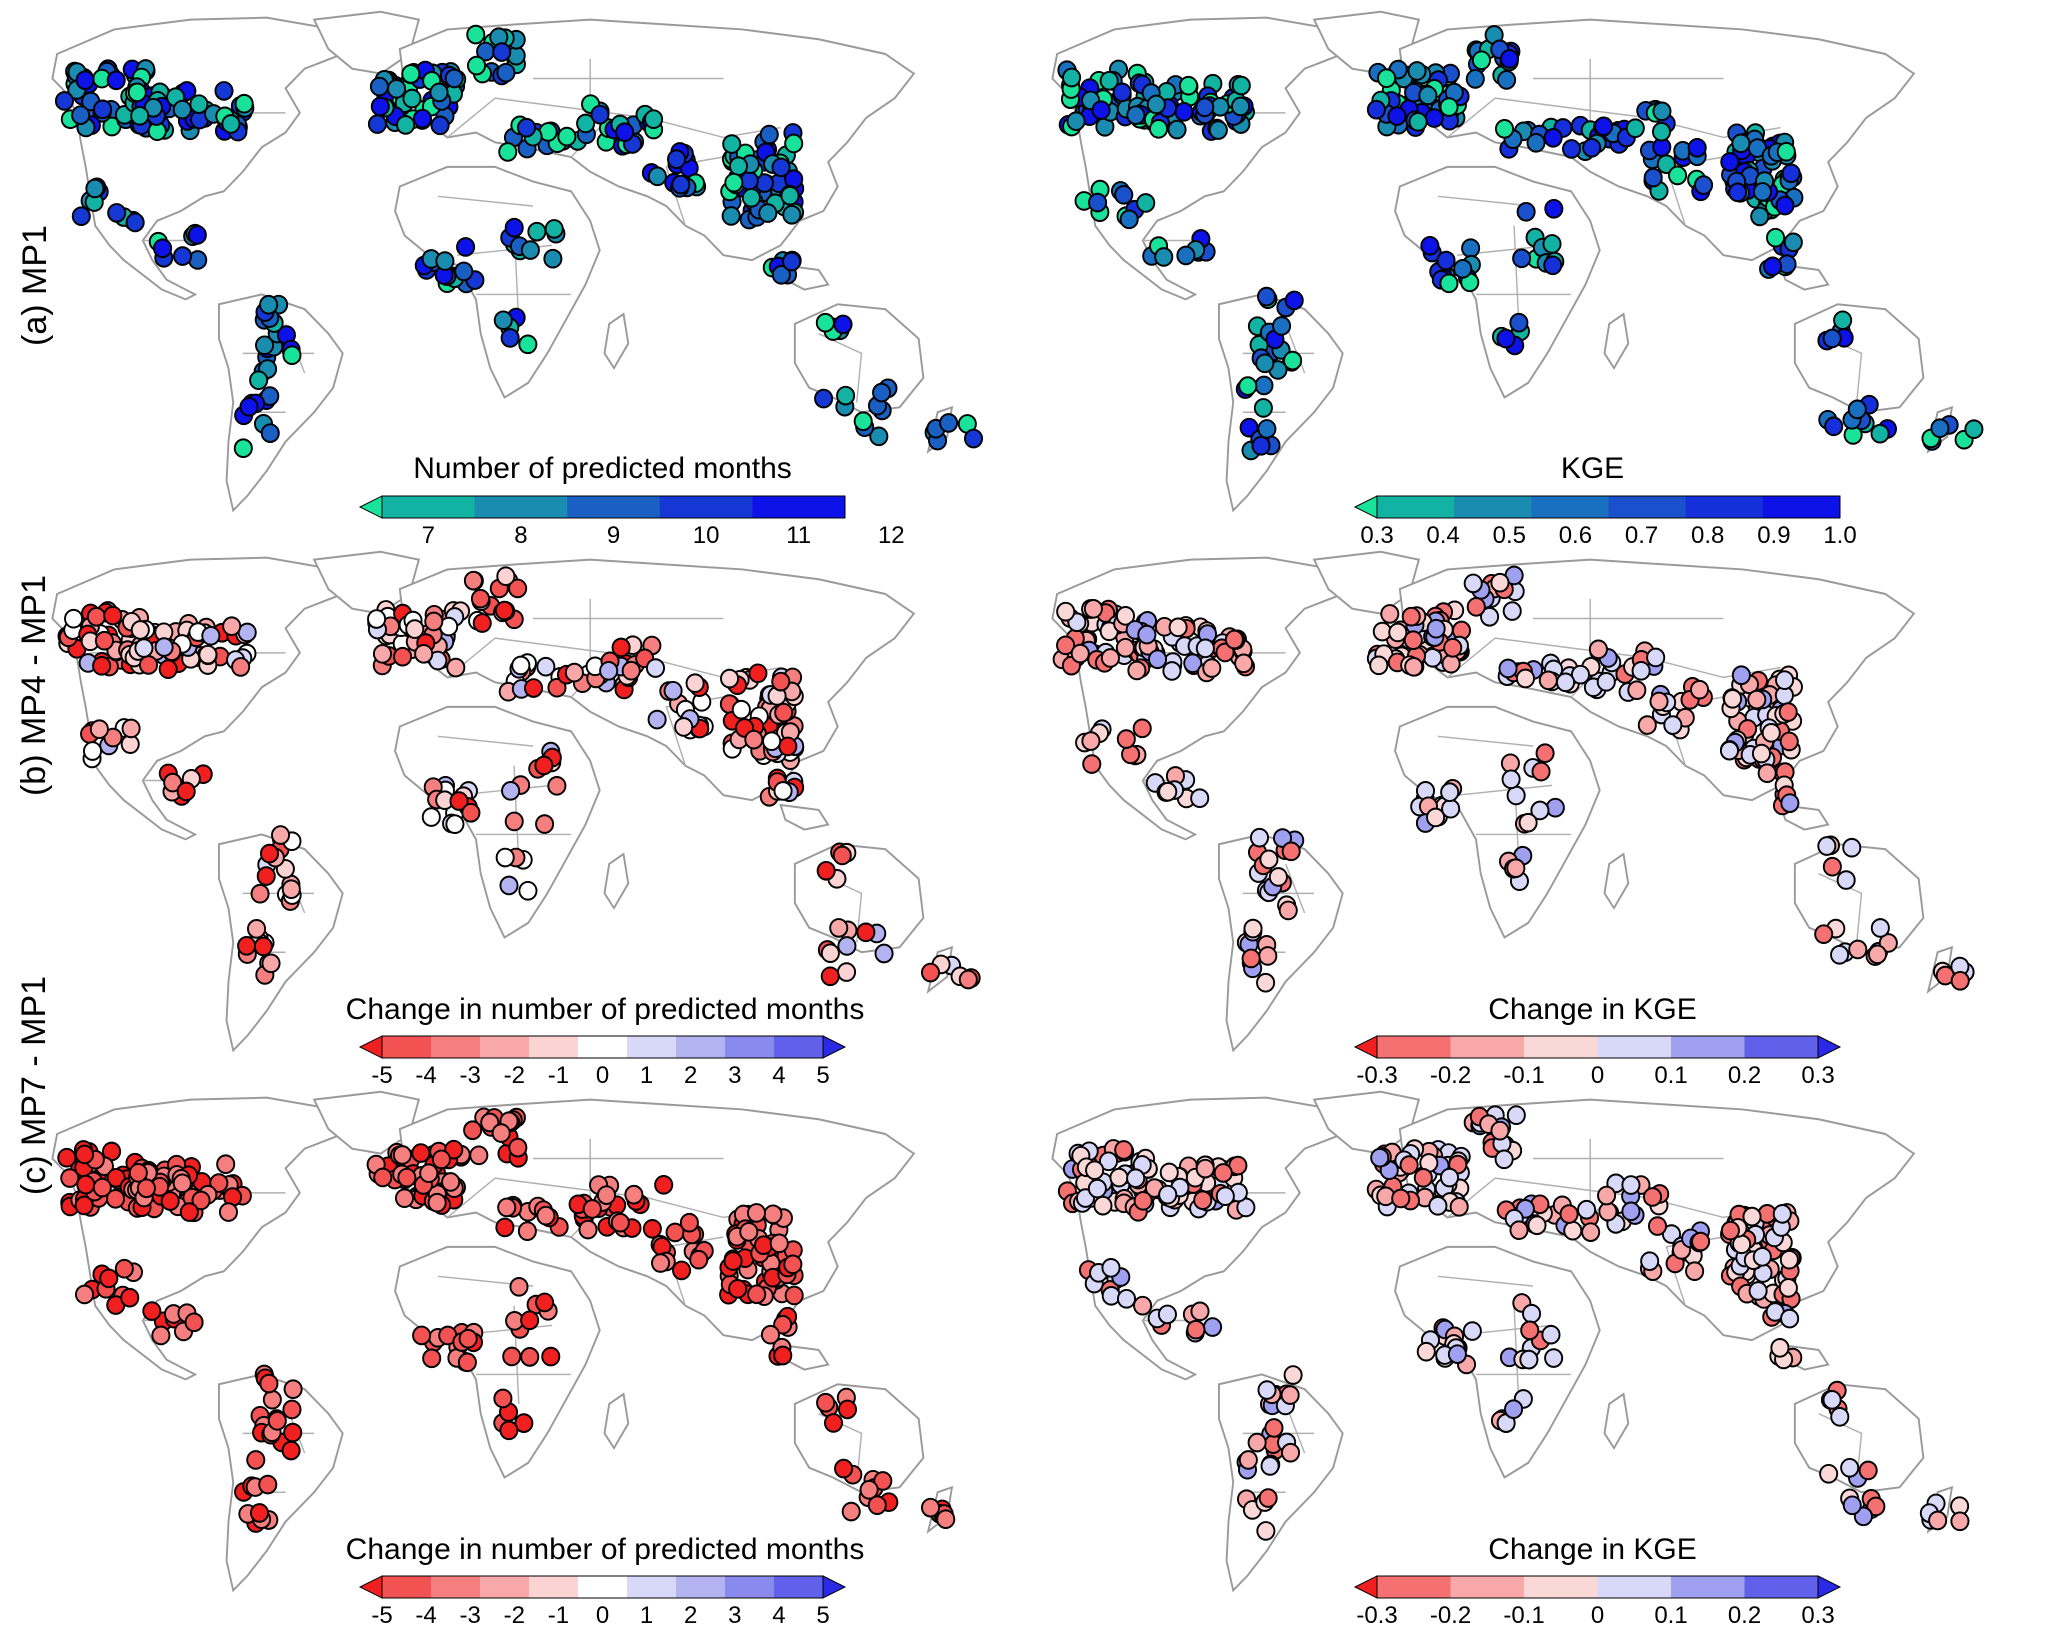 This screenshot has height=1639, width=2067. What do you see at coordinates (517, 261) in the screenshot?
I see `world-map` at bounding box center [517, 261].